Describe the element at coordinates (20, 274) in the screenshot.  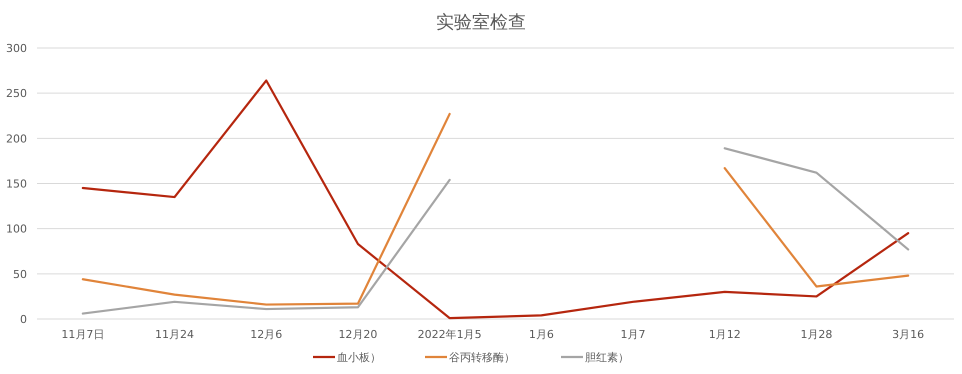
I see `y-tick-label: 50` at that location.